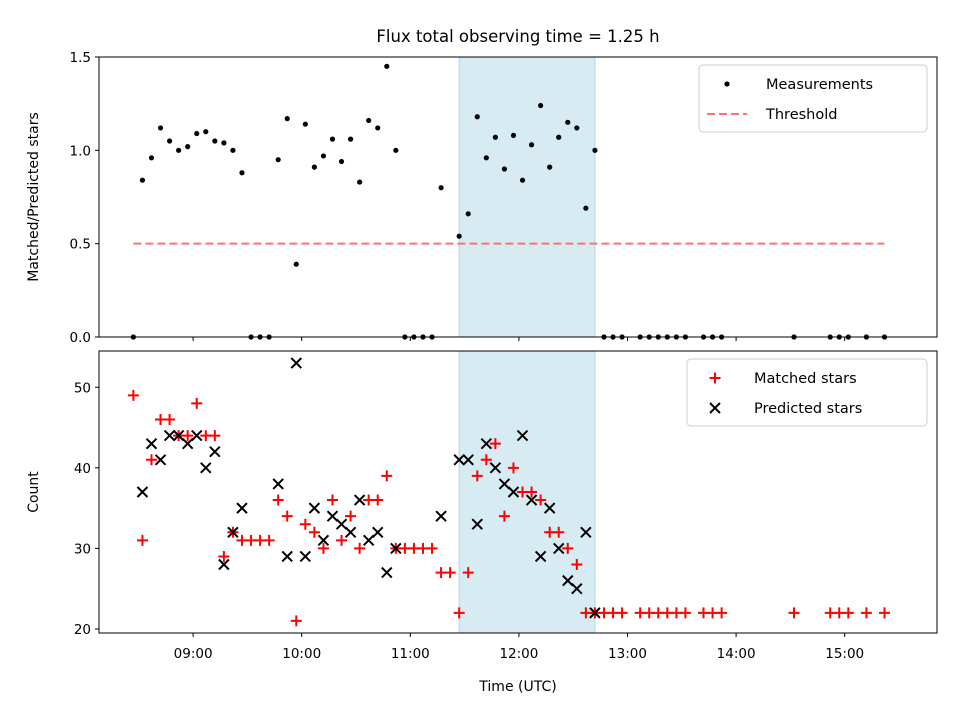 Image resolution: width=960 pixels, height=720 pixels. Describe the element at coordinates (517, 36) in the screenshot. I see `chart-title: Flux total observing time = 1.25 h` at that location.